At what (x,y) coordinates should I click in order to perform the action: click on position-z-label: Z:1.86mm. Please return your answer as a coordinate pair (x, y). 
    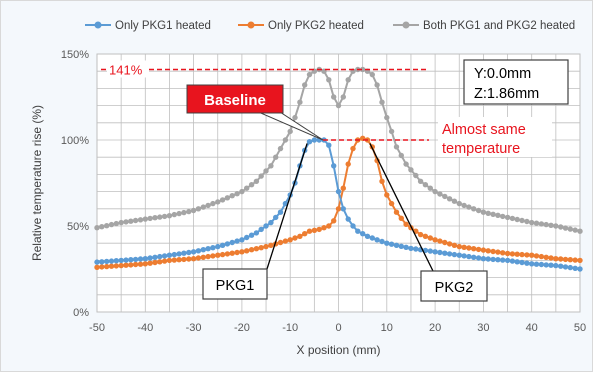
    Looking at the image, I should click on (506, 94).